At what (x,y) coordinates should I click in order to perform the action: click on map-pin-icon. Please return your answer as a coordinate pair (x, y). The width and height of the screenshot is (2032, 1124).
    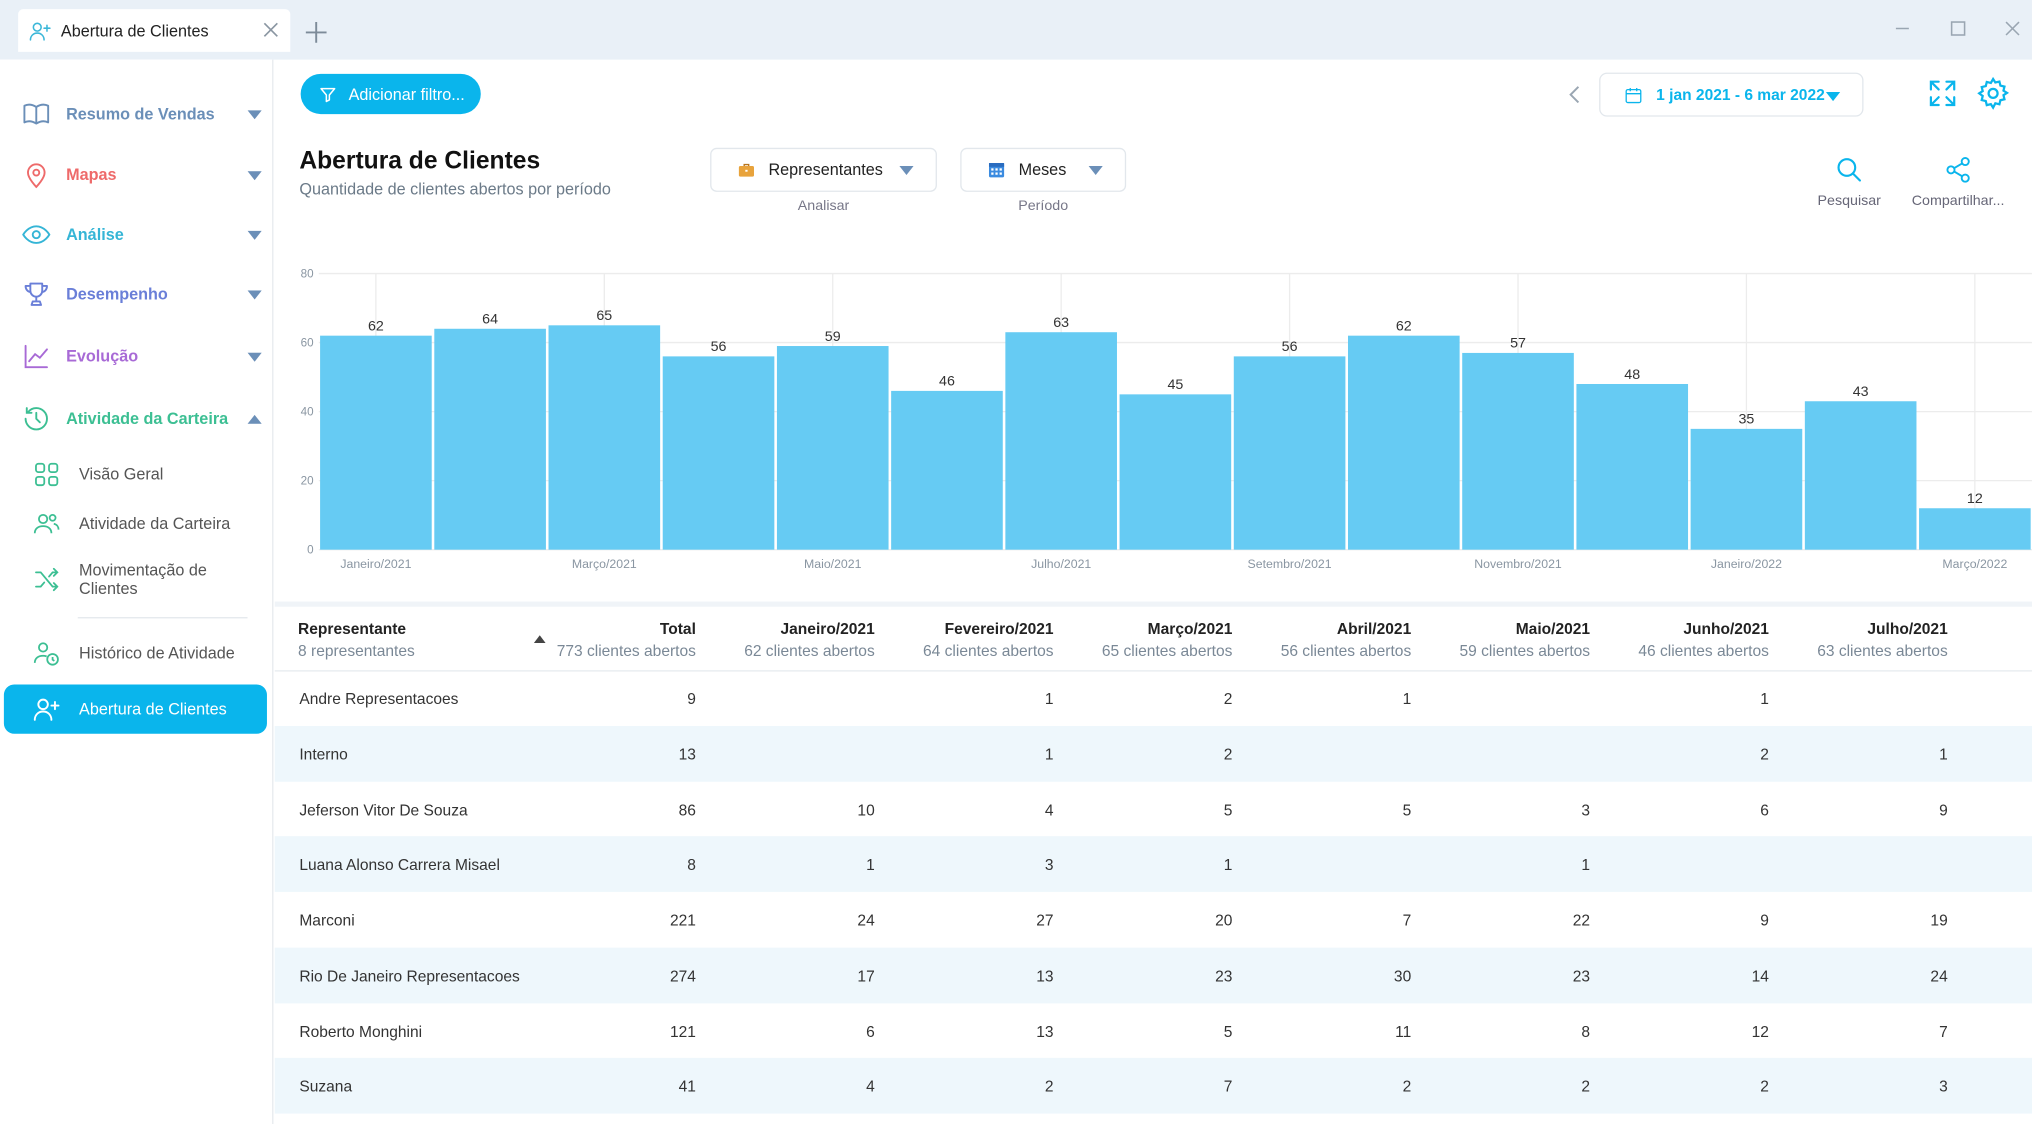
    Looking at the image, I should click on (36, 176).